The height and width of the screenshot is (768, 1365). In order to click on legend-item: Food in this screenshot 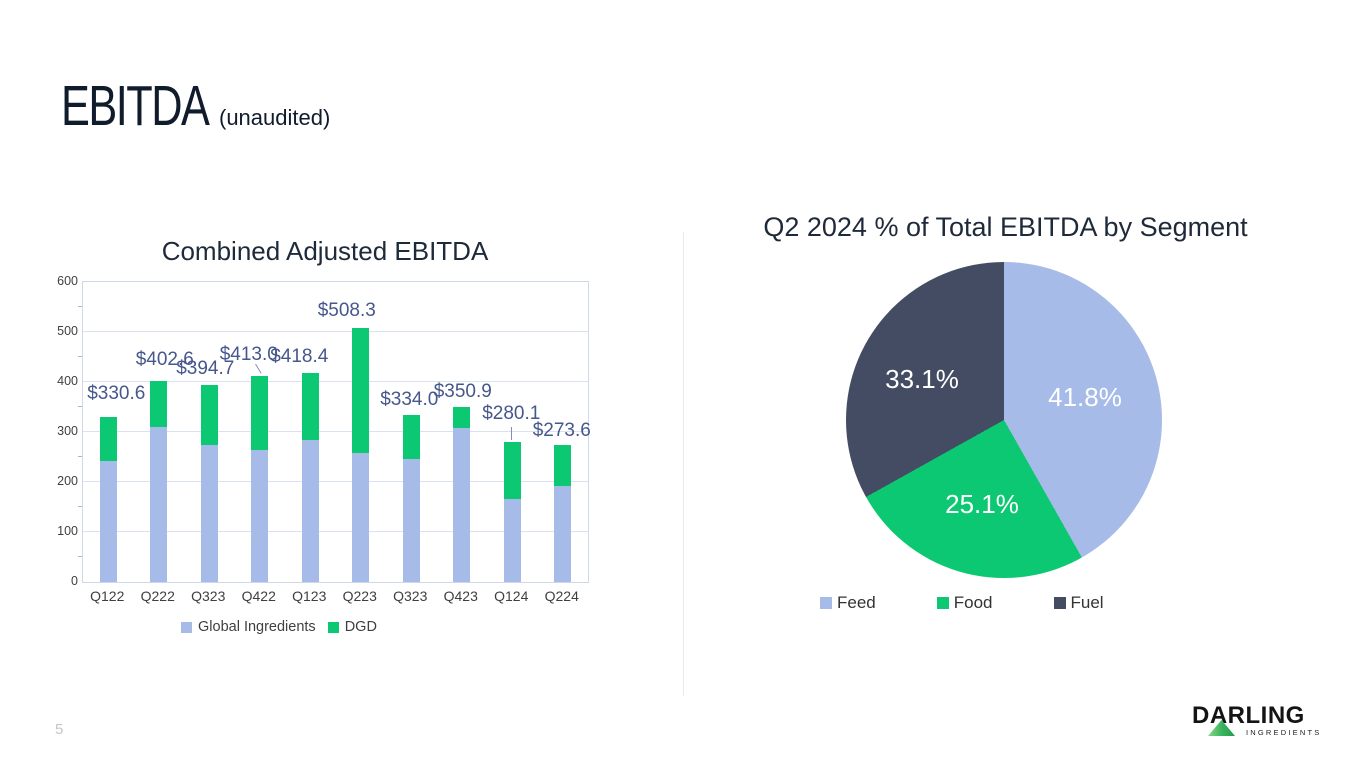, I will do `click(964, 603)`.